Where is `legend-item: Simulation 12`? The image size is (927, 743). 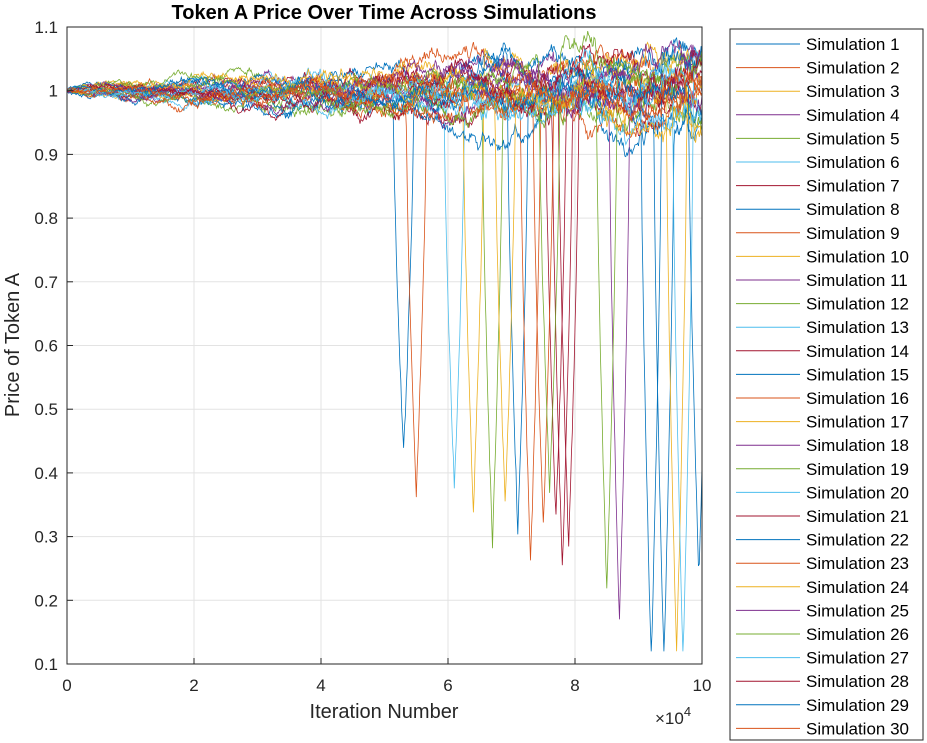 legend-item: Simulation 12 is located at coordinates (822, 304).